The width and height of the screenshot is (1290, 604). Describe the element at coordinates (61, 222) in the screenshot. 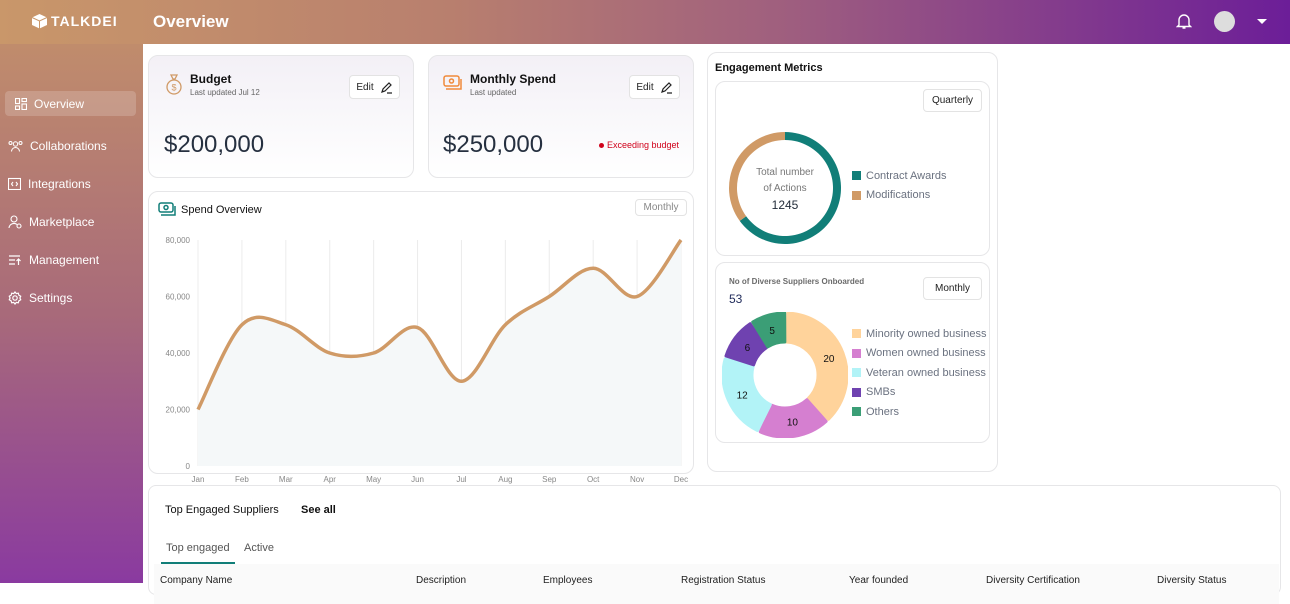

I see `sidebar-item-label: Marketplace` at that location.